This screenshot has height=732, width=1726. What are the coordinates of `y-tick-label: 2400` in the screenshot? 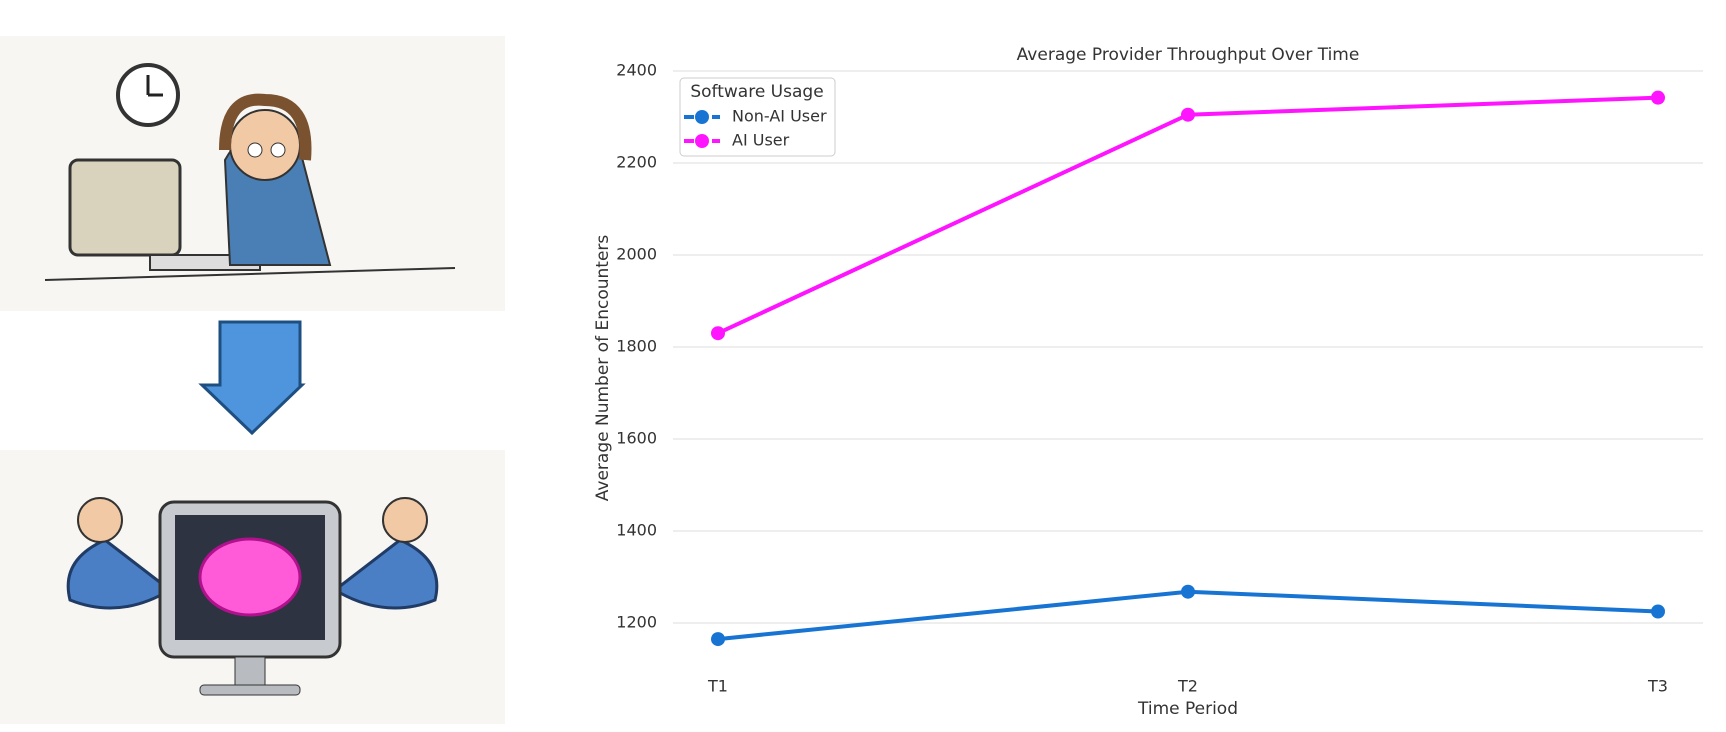 It's located at (636, 70).